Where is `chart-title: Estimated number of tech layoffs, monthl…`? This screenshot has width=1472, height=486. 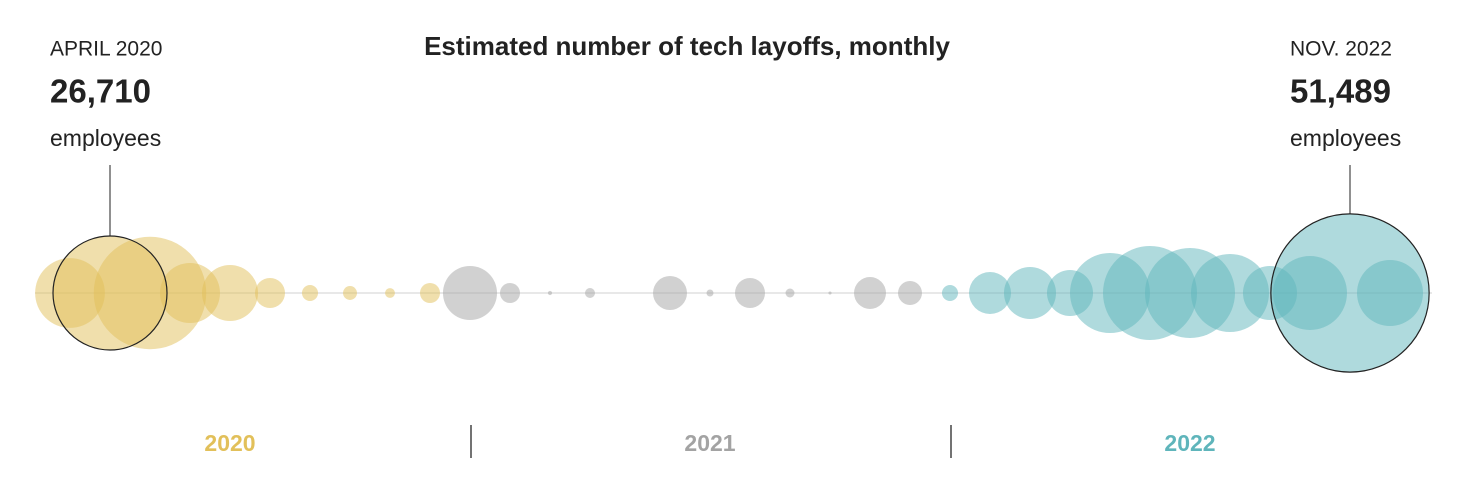
chart-title: Estimated number of tech layoffs, monthl… is located at coordinates (687, 46).